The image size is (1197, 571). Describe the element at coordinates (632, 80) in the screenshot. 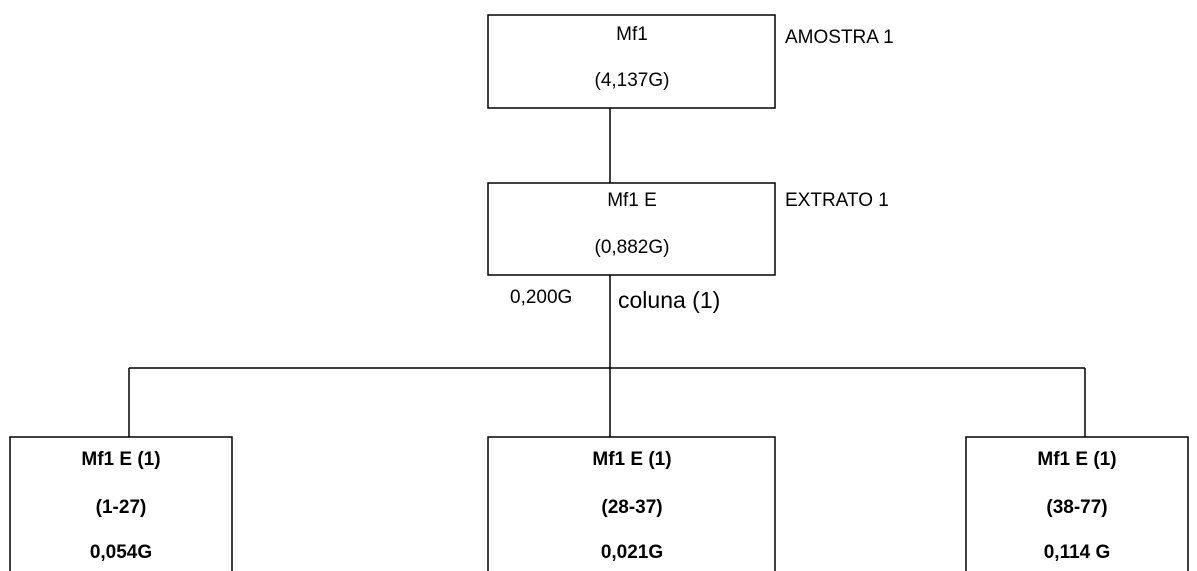

I see `node-text: (4,137G)` at that location.